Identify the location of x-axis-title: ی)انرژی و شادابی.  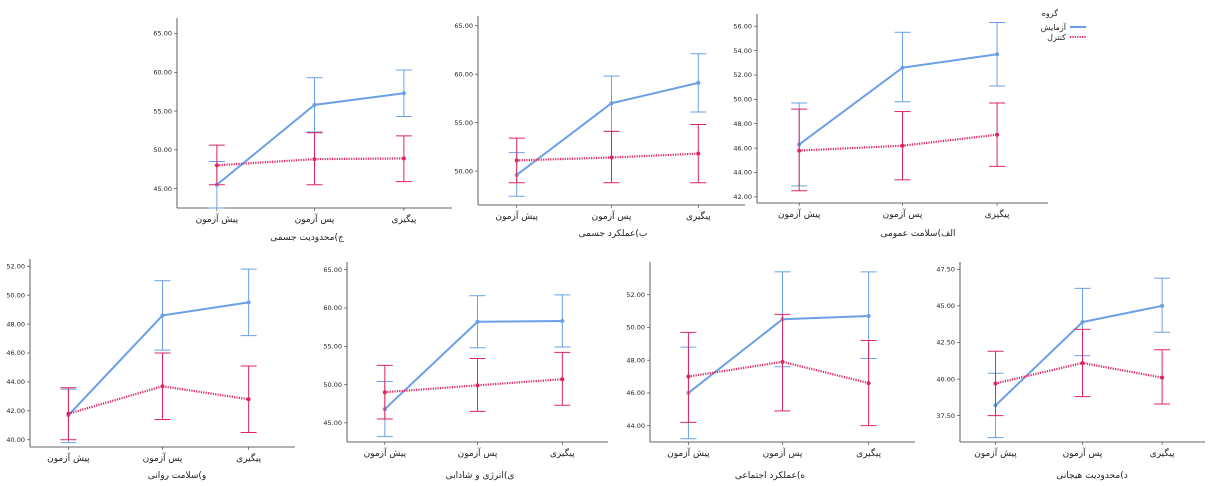
(480, 476).